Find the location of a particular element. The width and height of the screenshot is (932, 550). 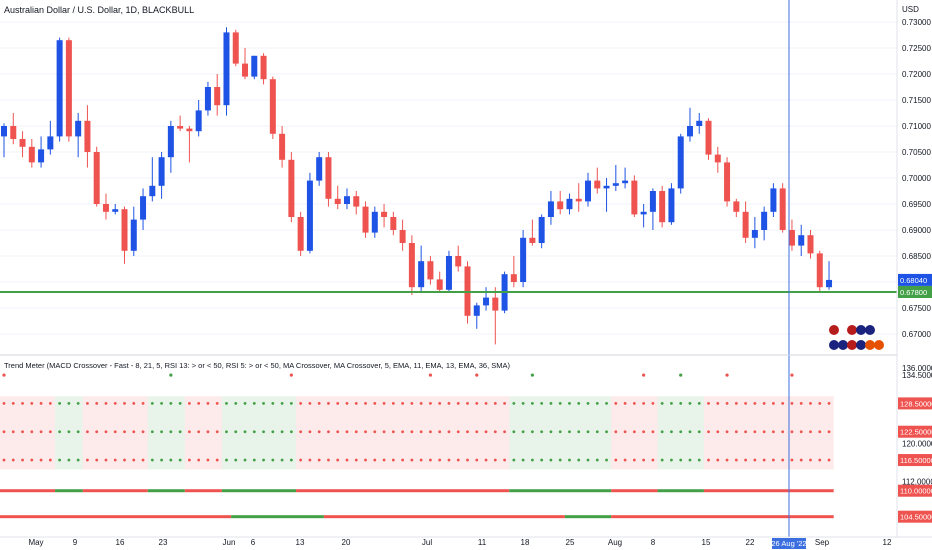

indicator-tick-label: 136.00000 is located at coordinates (917, 368).